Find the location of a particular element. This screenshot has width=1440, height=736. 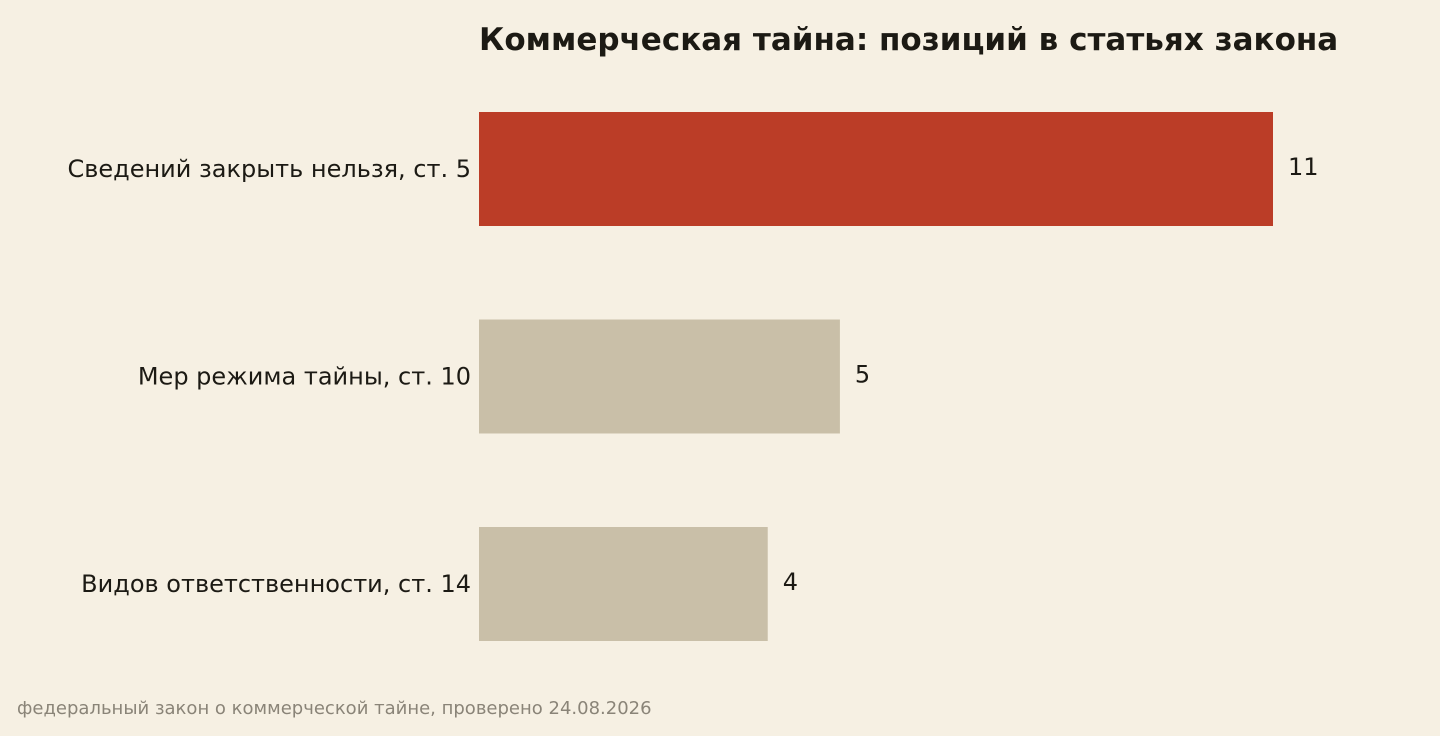

value-label-2: 5 is located at coordinates (862, 375).